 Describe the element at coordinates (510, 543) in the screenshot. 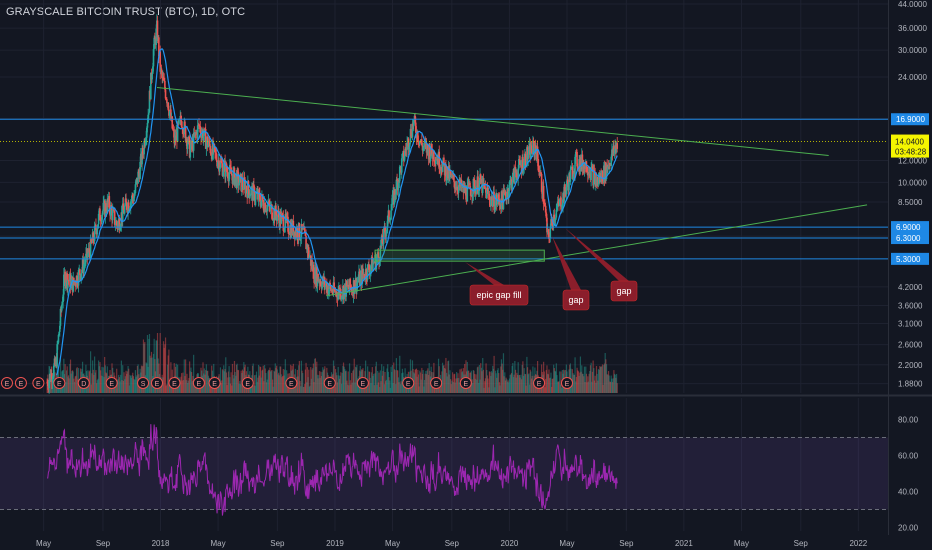

I see `x-tick-label: 2020` at that location.